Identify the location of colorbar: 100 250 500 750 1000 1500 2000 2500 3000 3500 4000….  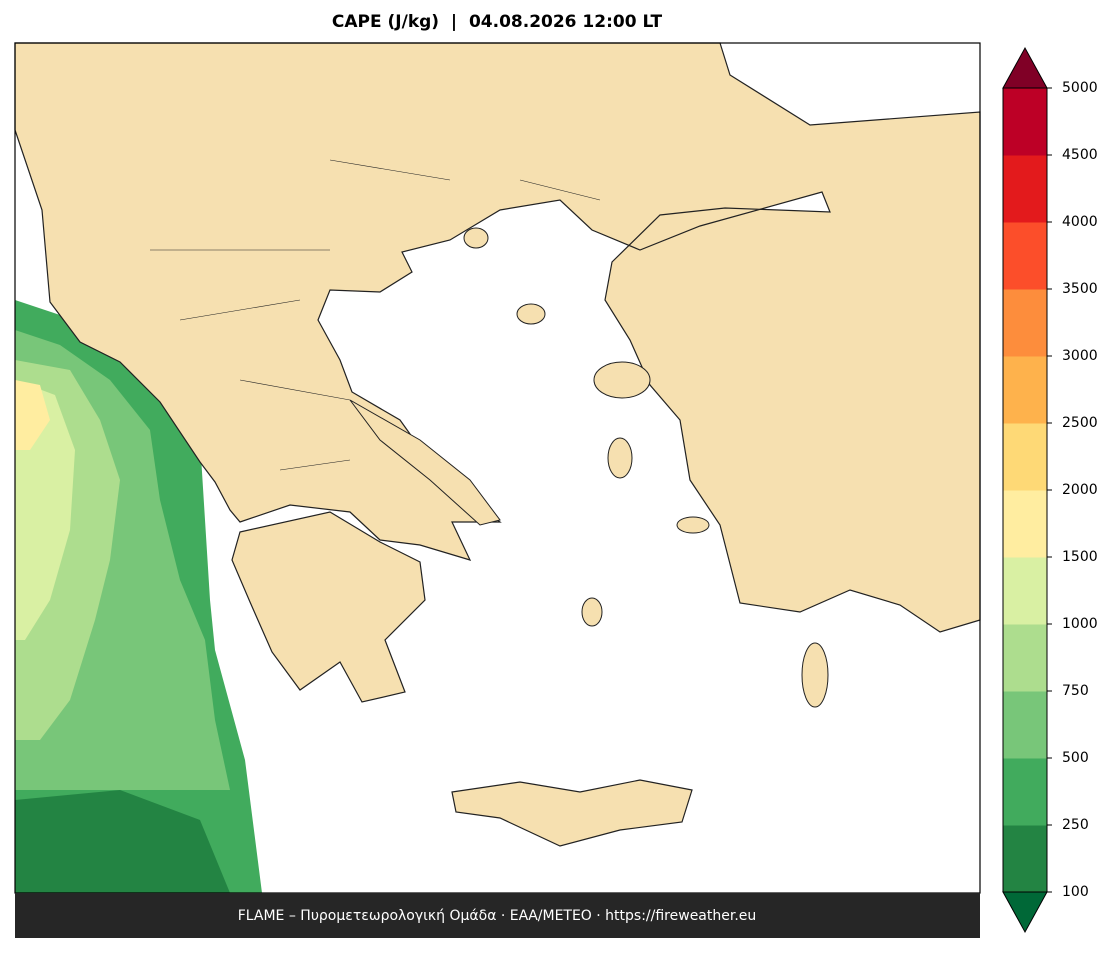
(1050, 490).